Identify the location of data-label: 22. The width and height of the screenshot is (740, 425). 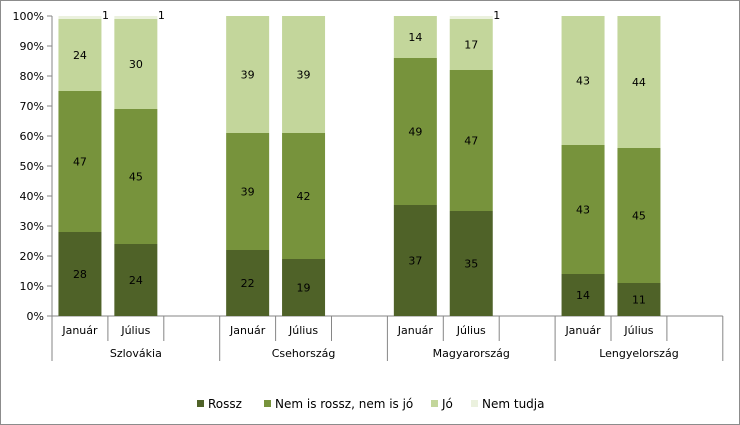
(248, 283).